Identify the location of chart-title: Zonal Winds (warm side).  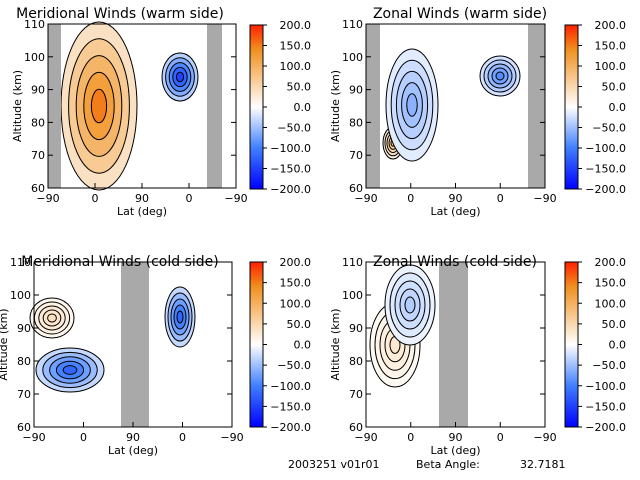
(460, 14).